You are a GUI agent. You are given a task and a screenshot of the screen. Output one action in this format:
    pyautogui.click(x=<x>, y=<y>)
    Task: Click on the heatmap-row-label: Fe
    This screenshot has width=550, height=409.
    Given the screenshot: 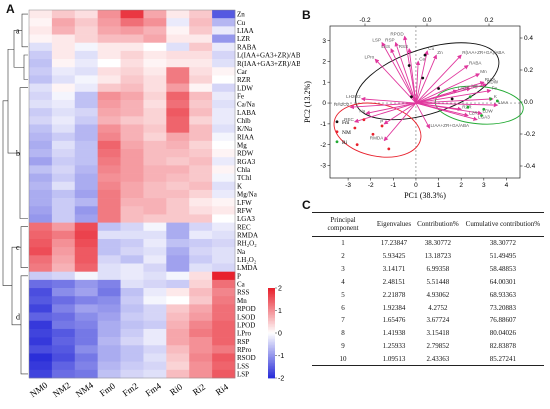 What is the action you would take?
    pyautogui.click(x=240, y=96)
    